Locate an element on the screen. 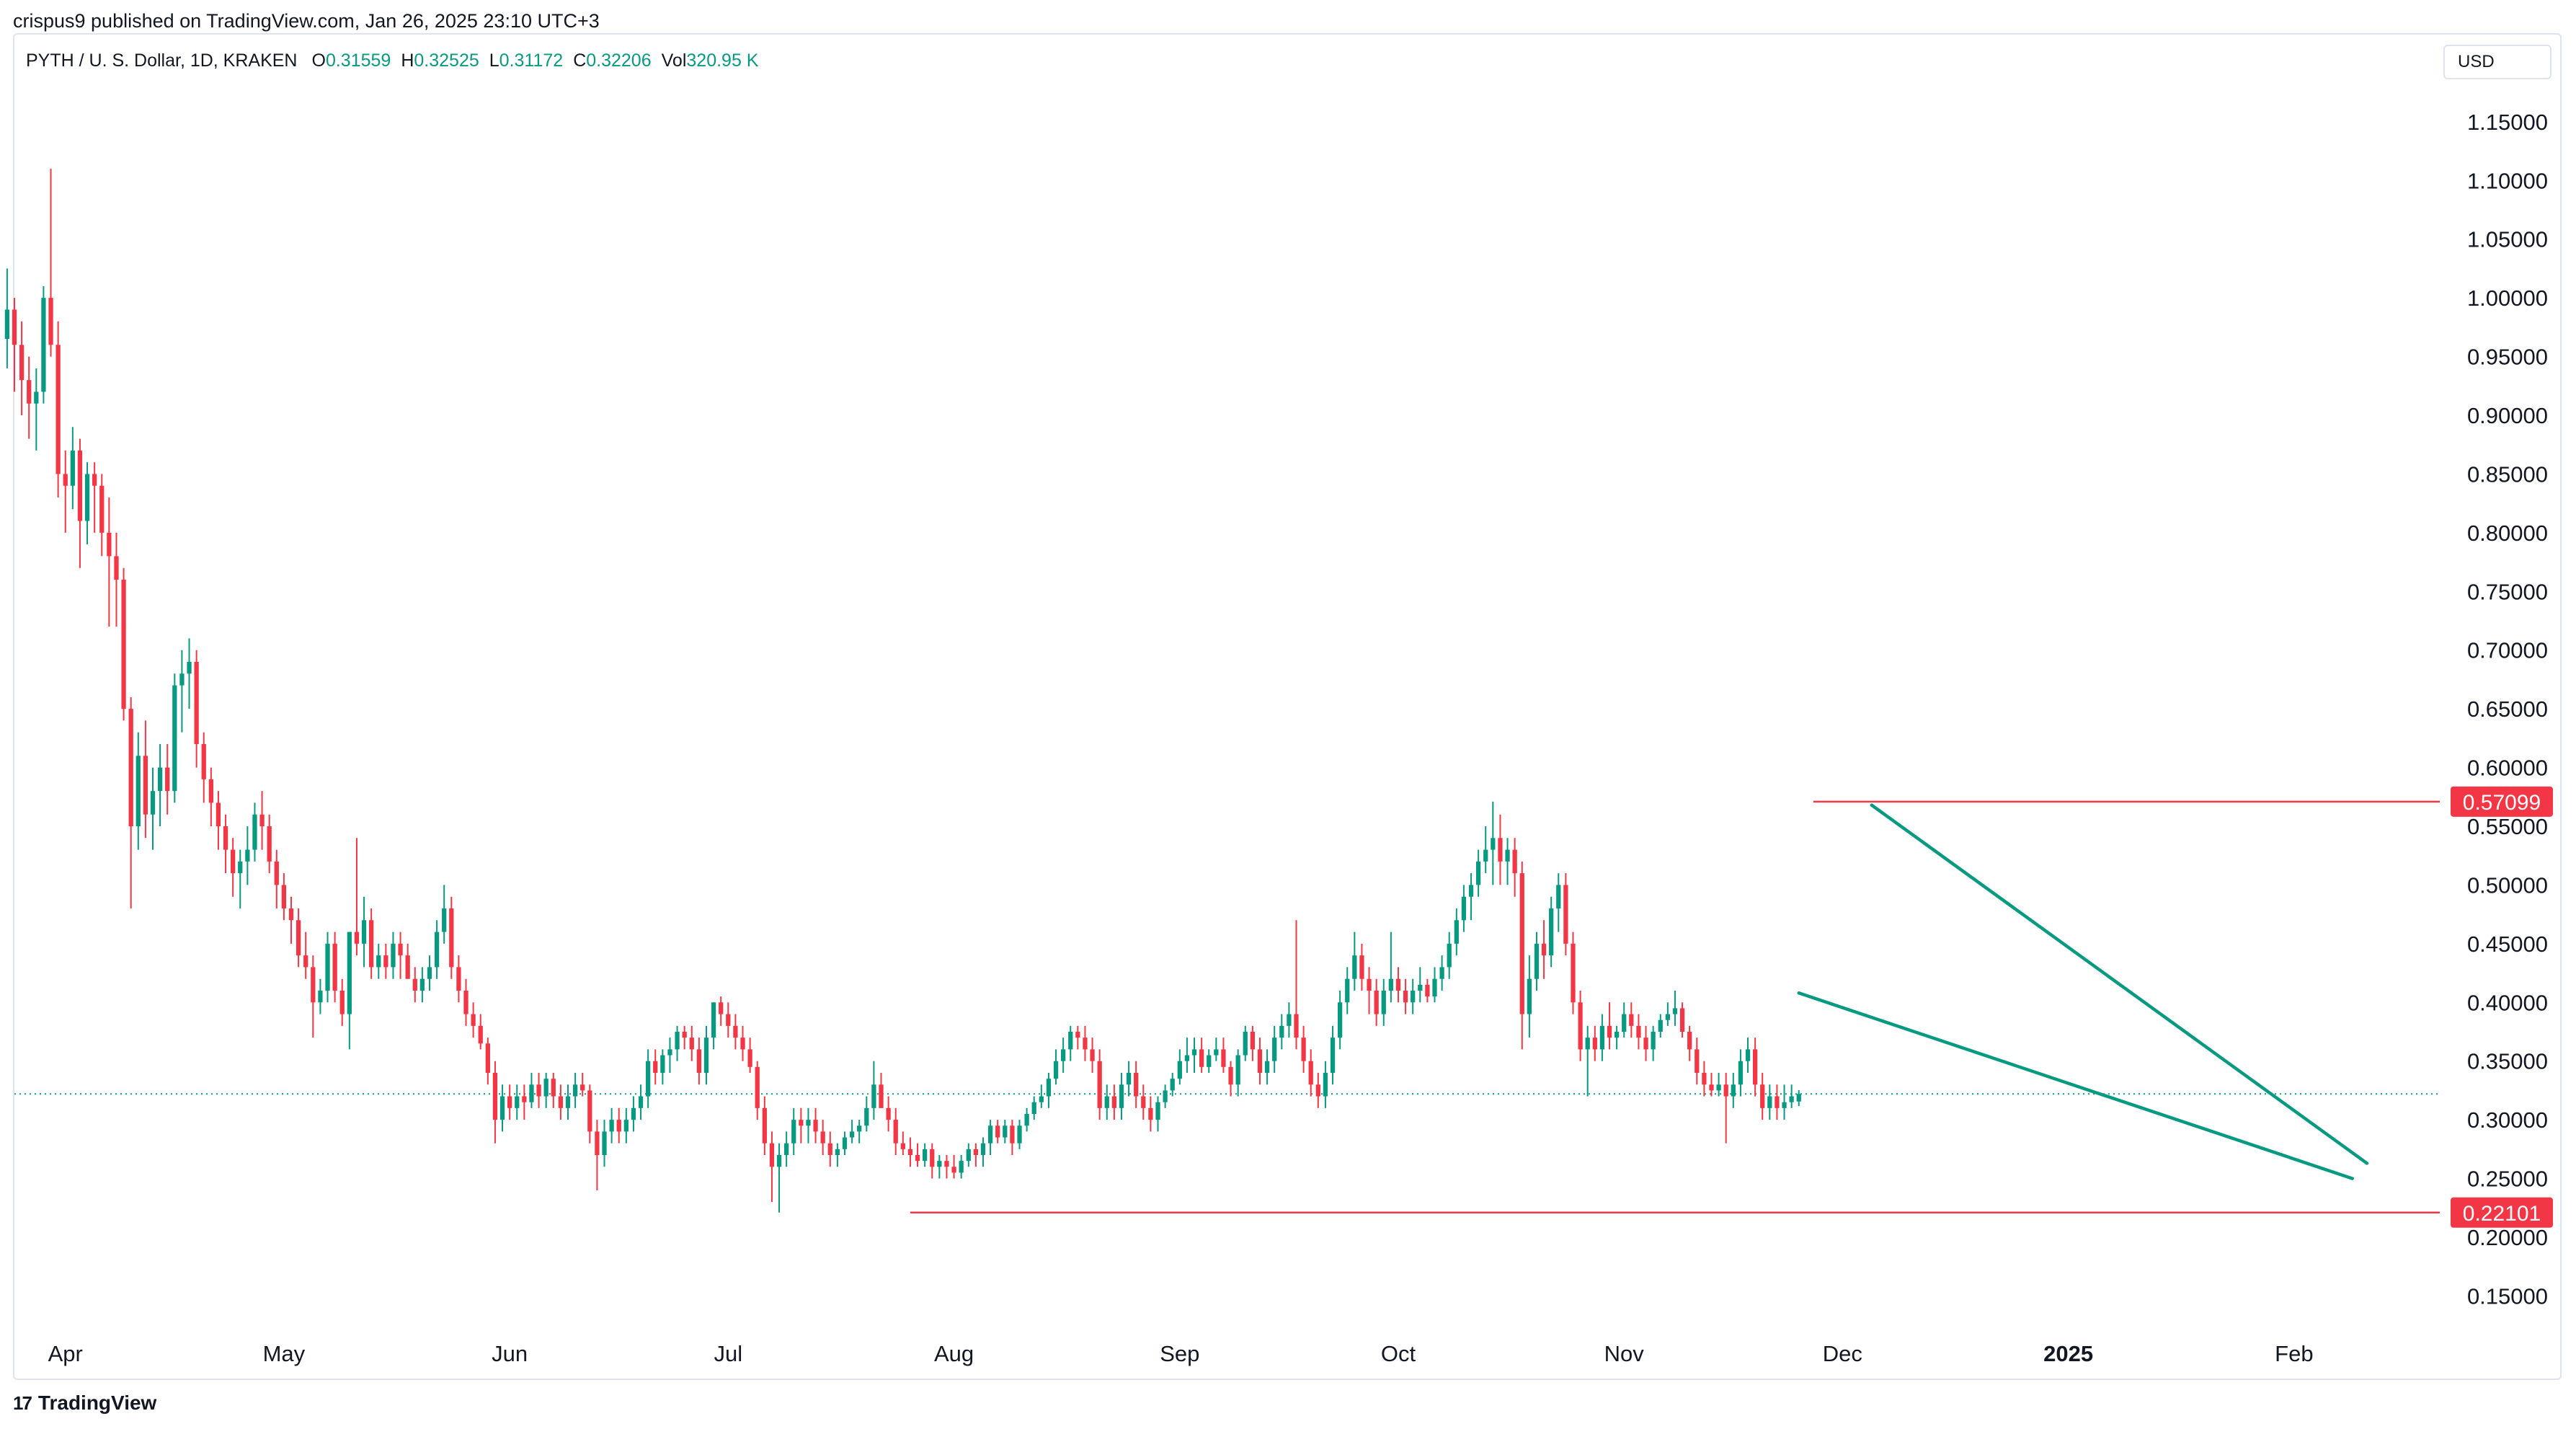 The image size is (2576, 1429). y-tick-label: 0.75000 is located at coordinates (2507, 592).